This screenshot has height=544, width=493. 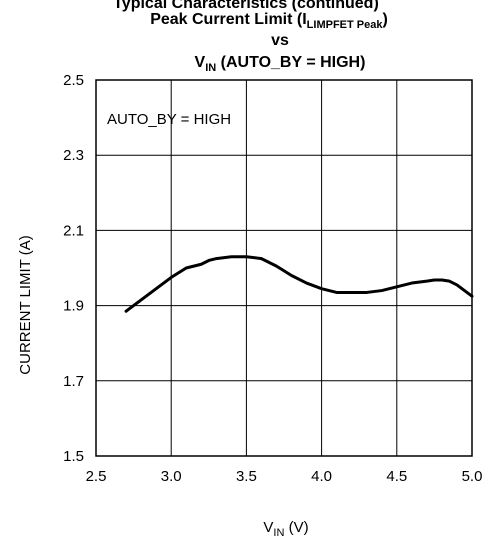 What do you see at coordinates (169, 119) in the screenshot?
I see `plot-annotation: AUTO_BY = HIGH` at bounding box center [169, 119].